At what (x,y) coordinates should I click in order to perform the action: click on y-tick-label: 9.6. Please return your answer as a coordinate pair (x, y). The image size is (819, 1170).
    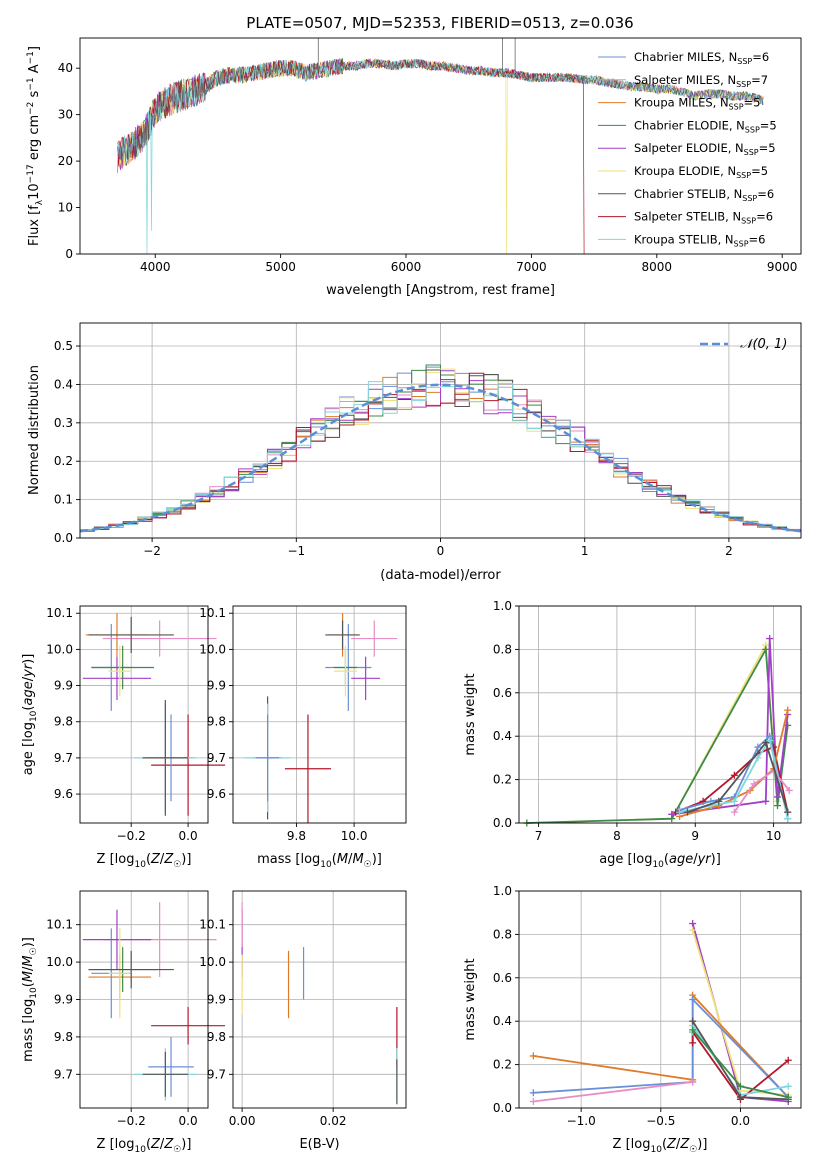
    Looking at the image, I should click on (63, 794).